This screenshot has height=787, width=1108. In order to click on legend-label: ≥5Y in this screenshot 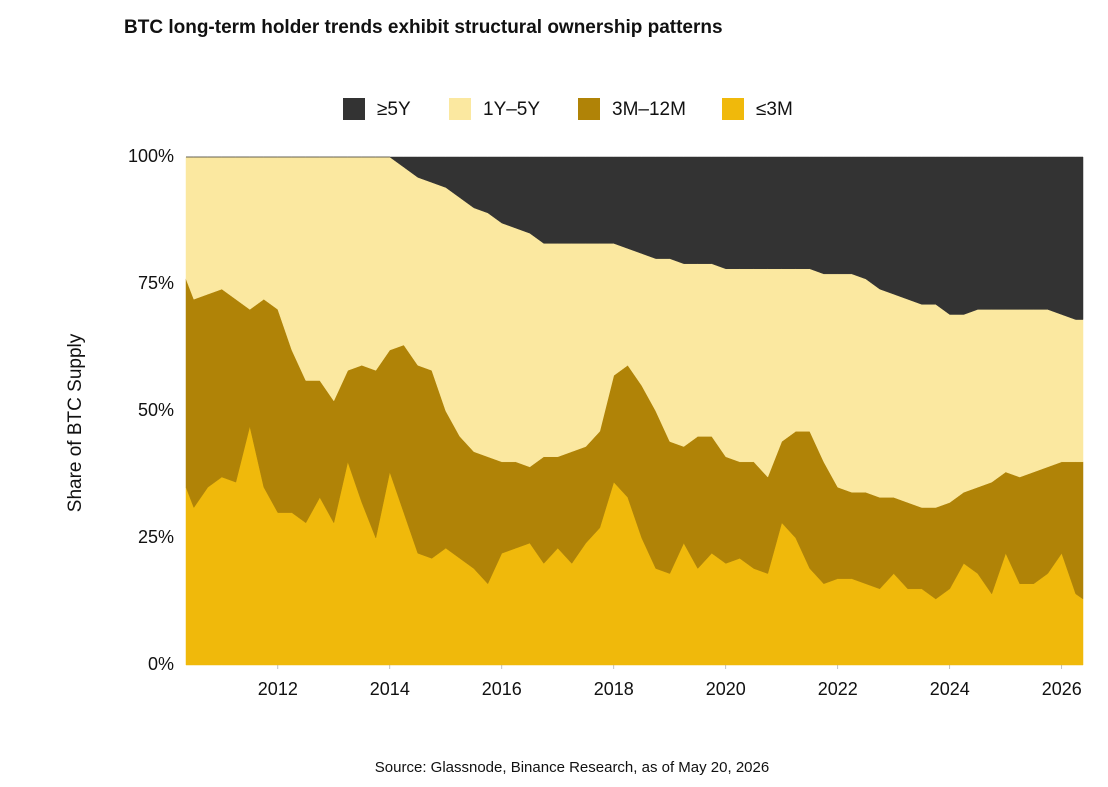, I will do `click(394, 109)`.